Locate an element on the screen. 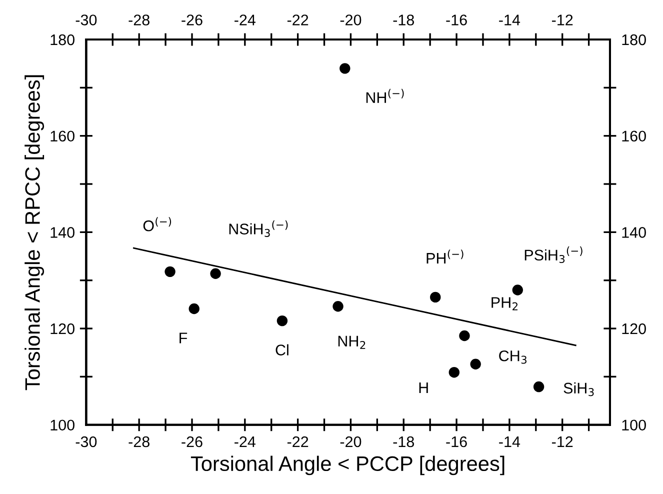 This screenshot has height=494, width=663. x2-tick-label: -18 is located at coordinates (403, 20).